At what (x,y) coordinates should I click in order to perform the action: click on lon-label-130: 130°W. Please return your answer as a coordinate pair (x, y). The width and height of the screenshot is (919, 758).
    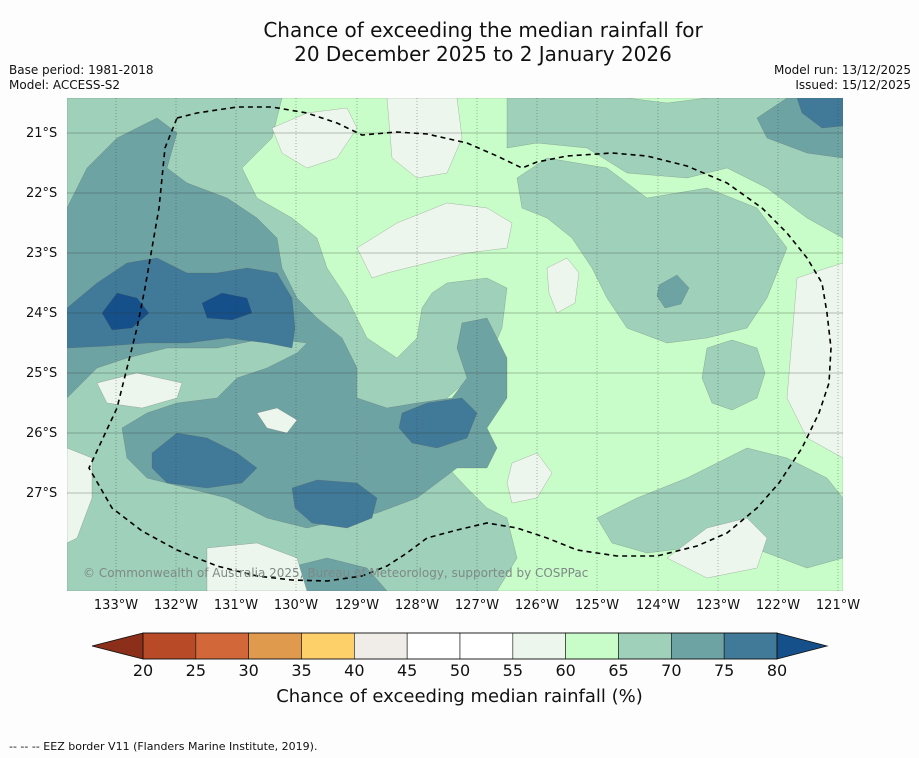
    Looking at the image, I should click on (296, 605).